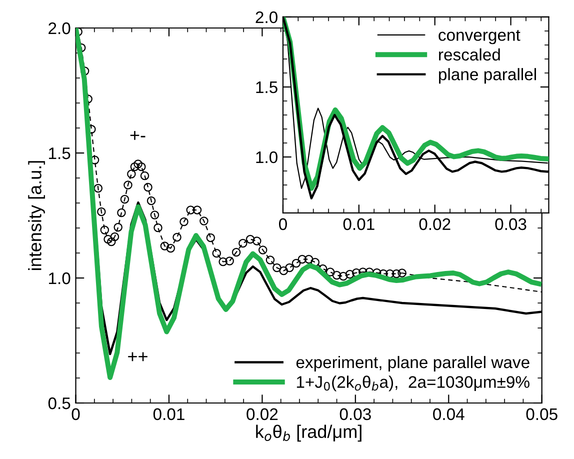 The height and width of the screenshot is (459, 574). What do you see at coordinates (542, 414) in the screenshot?
I see `x-tick-label: 0.05` at bounding box center [542, 414].